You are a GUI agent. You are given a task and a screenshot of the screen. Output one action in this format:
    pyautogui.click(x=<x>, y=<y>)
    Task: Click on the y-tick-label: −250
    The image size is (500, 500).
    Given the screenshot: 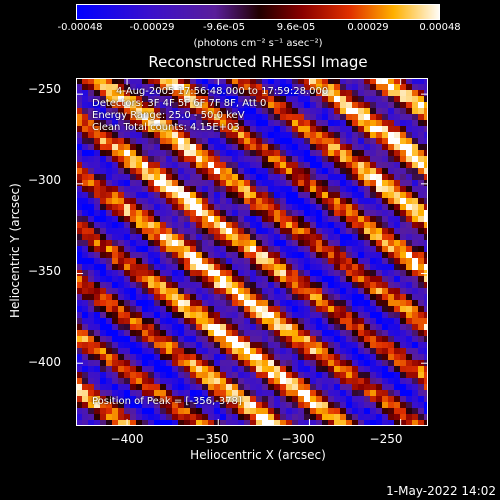 What is the action you would take?
    pyautogui.click(x=44, y=89)
    